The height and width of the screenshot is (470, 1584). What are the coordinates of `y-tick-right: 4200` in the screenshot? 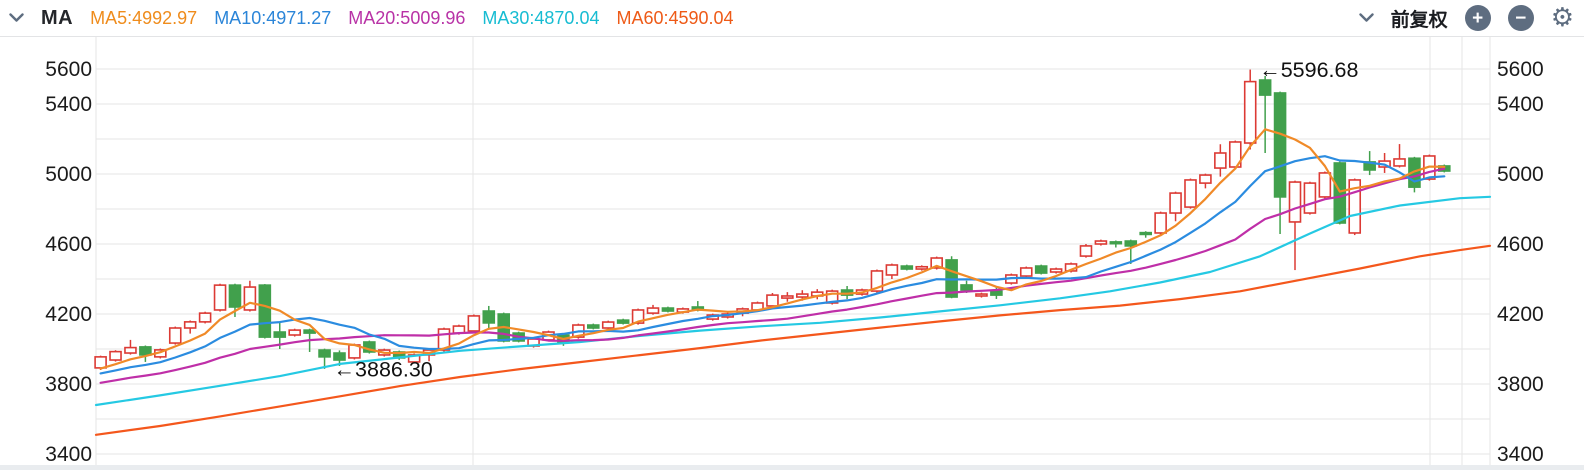 It's located at (1520, 314).